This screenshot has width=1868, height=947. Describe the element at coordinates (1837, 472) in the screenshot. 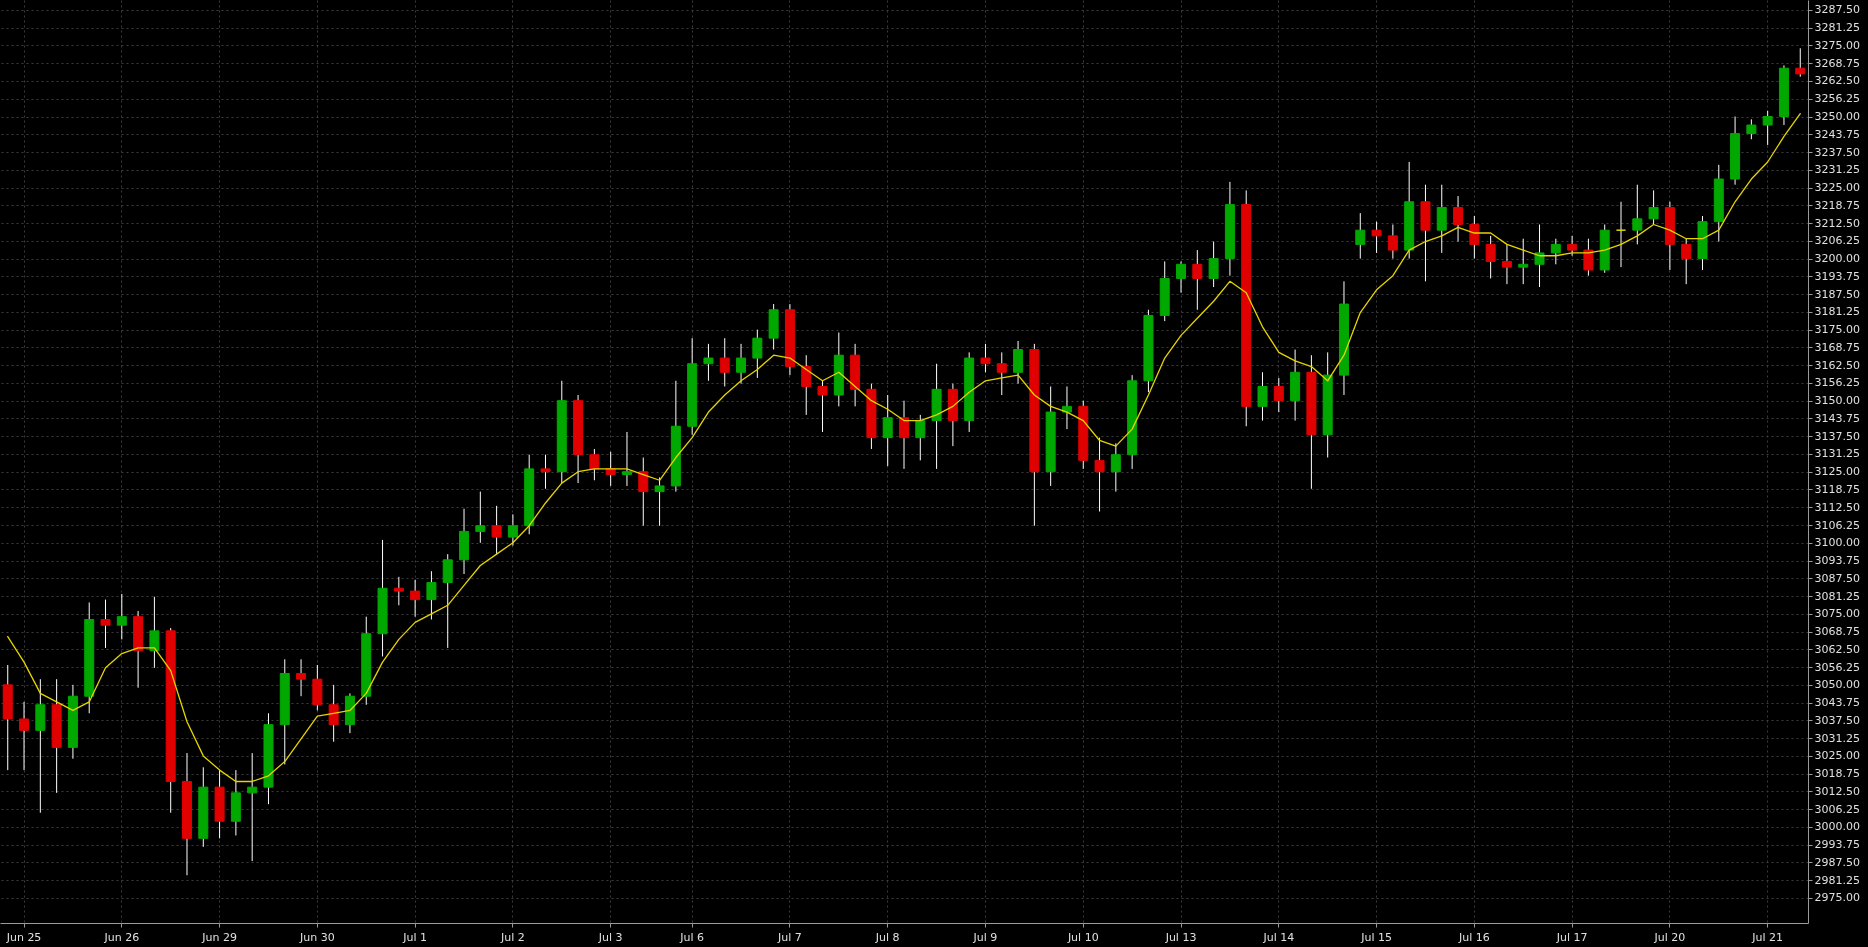

I see `y-tick-label: 3125.00` at that location.